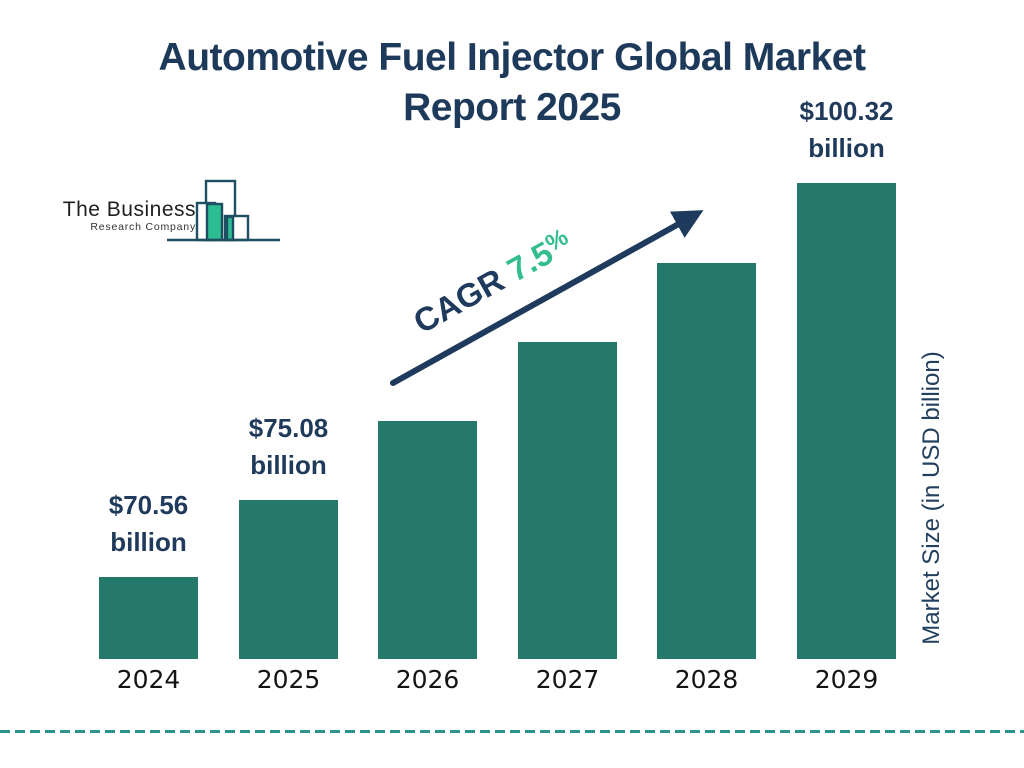 The width and height of the screenshot is (1024, 768). Describe the element at coordinates (512, 731) in the screenshot. I see `bottom-divider` at that location.